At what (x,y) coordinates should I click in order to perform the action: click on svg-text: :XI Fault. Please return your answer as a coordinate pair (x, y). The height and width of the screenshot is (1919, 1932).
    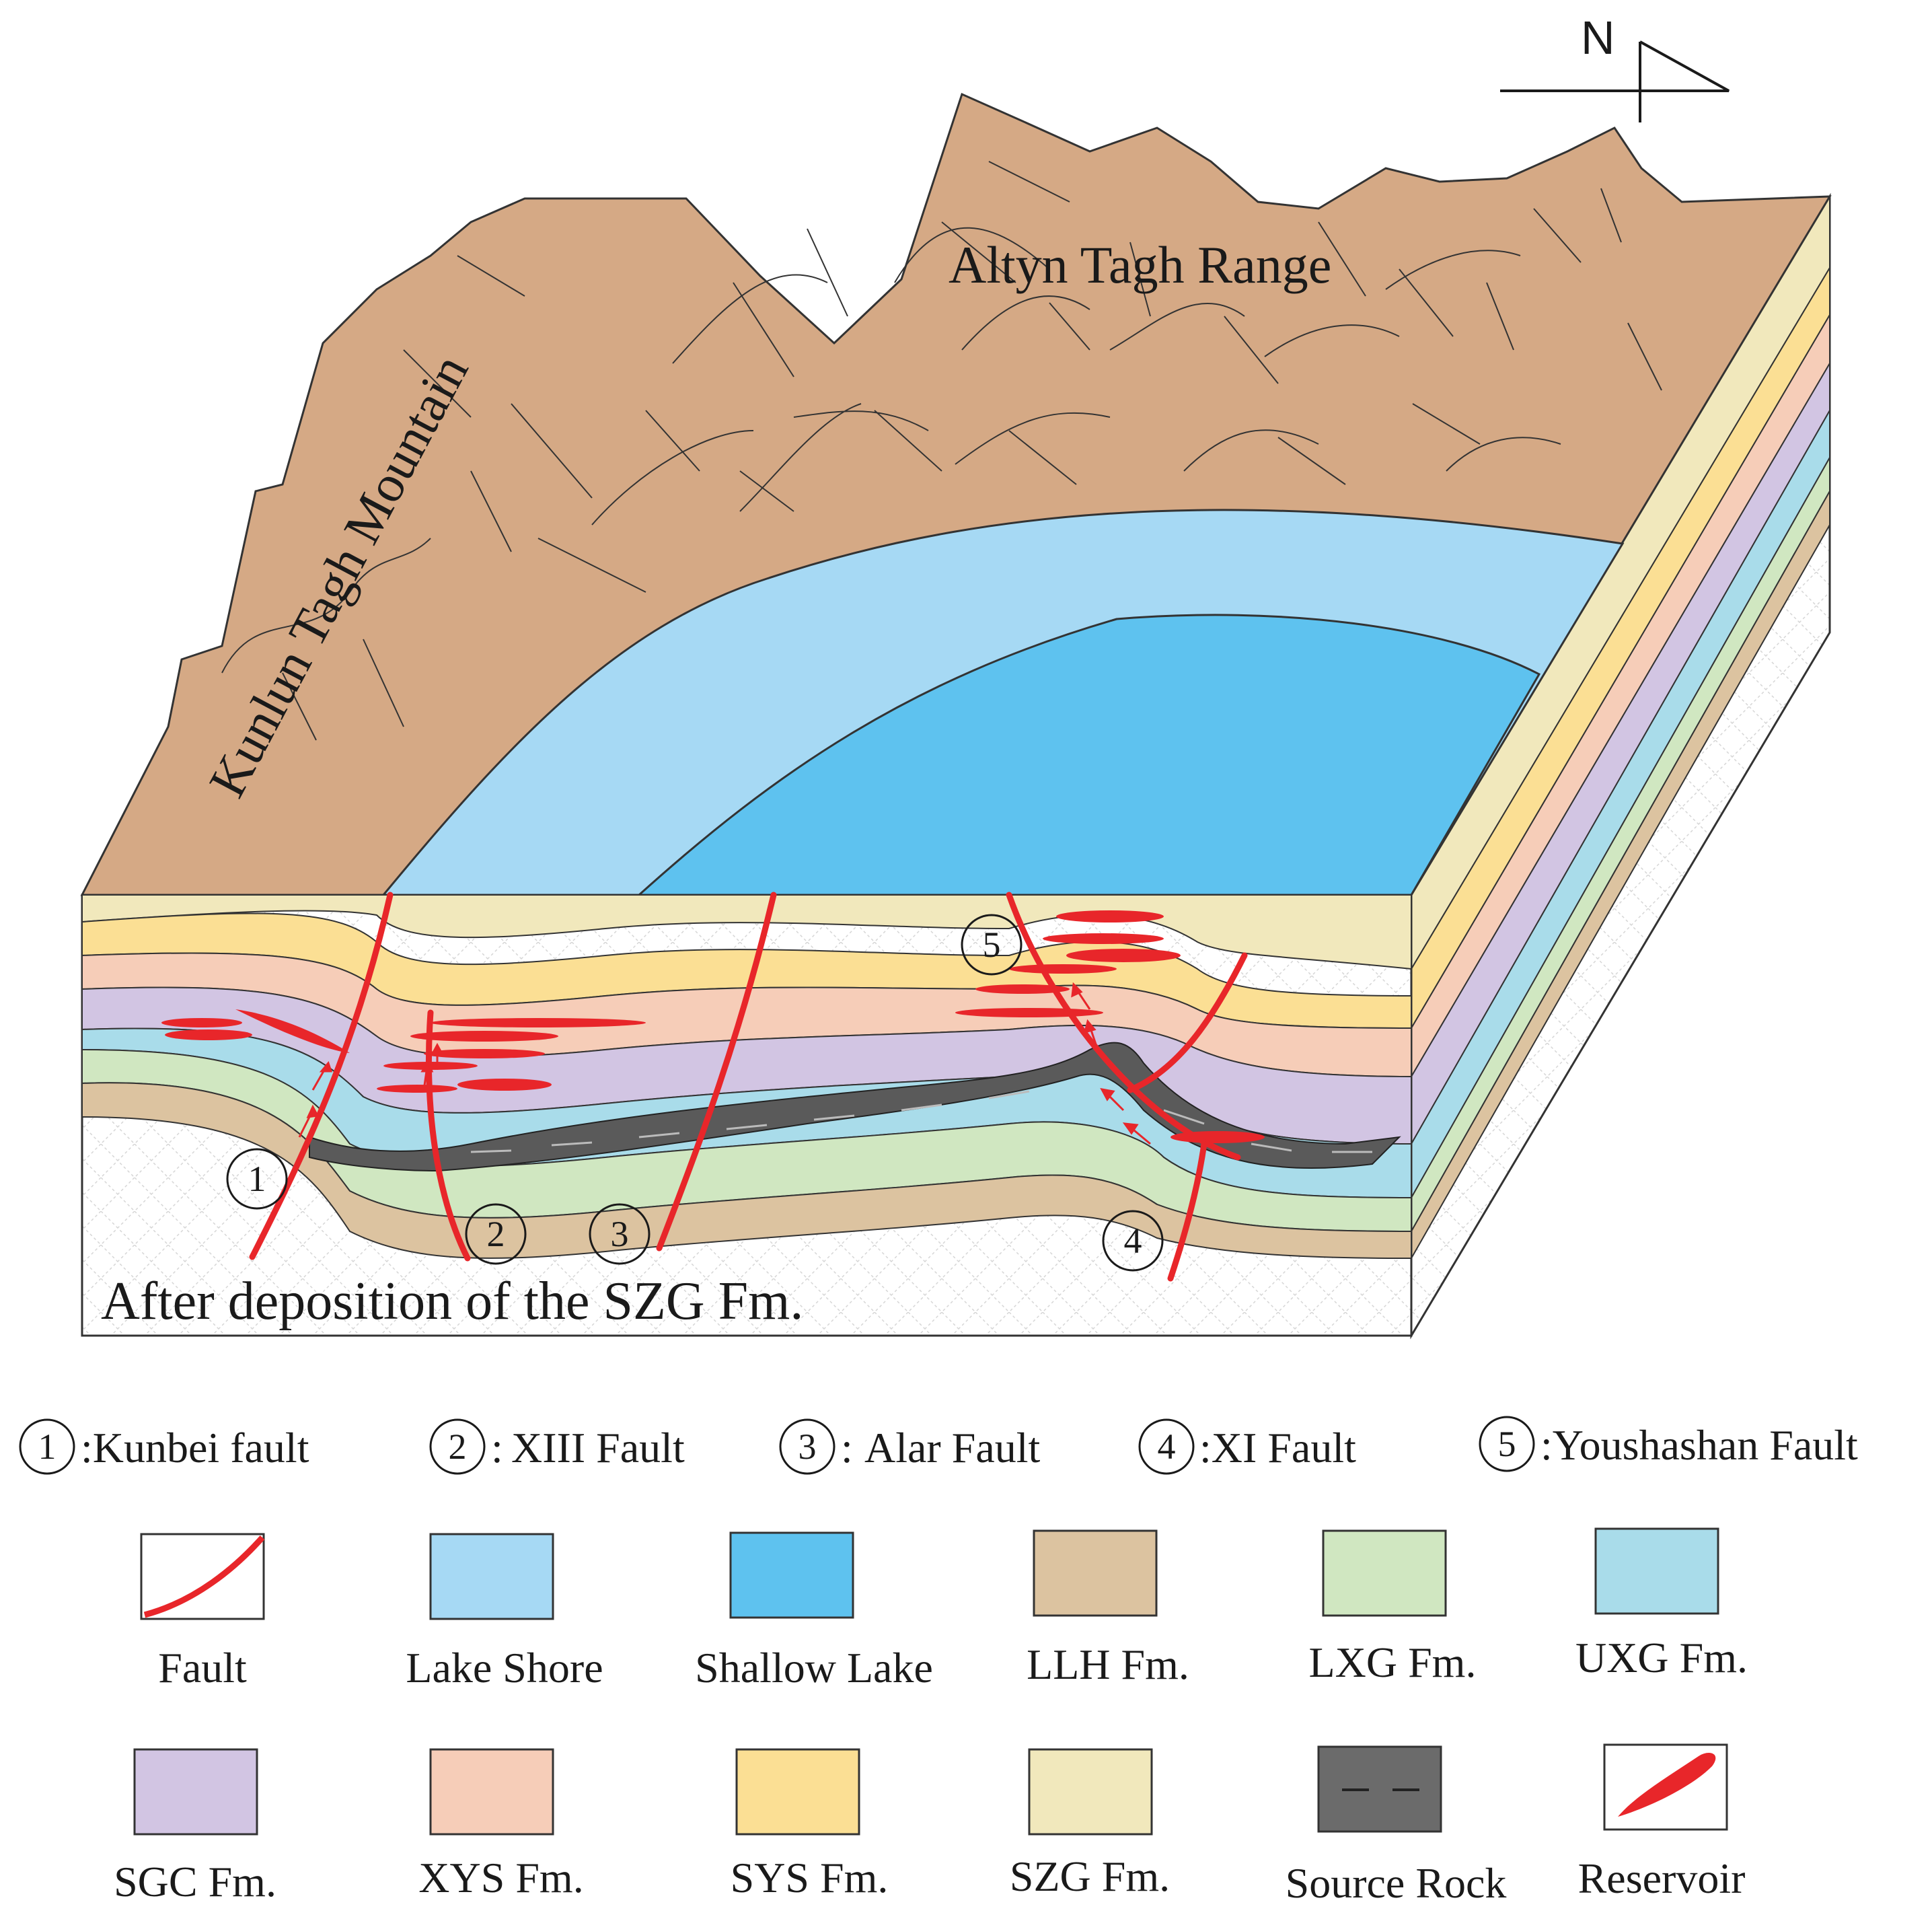
    Looking at the image, I should click on (1277, 1448).